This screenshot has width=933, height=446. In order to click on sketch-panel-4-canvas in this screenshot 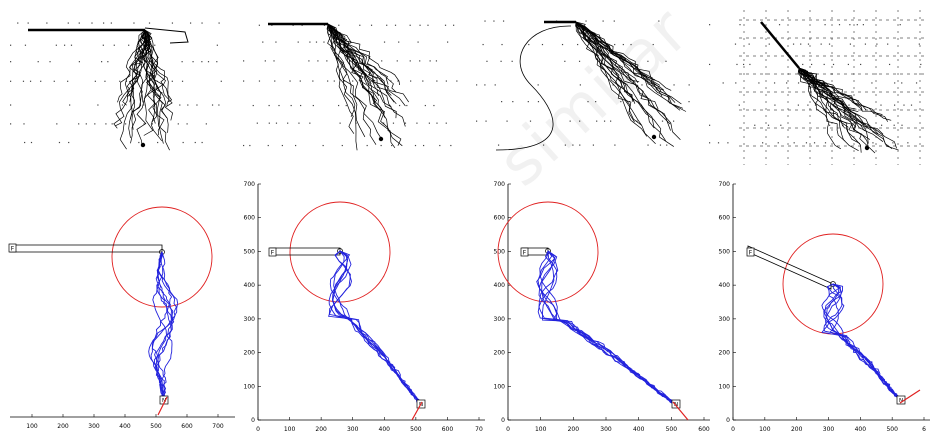, I will do `click(816, 87)`.